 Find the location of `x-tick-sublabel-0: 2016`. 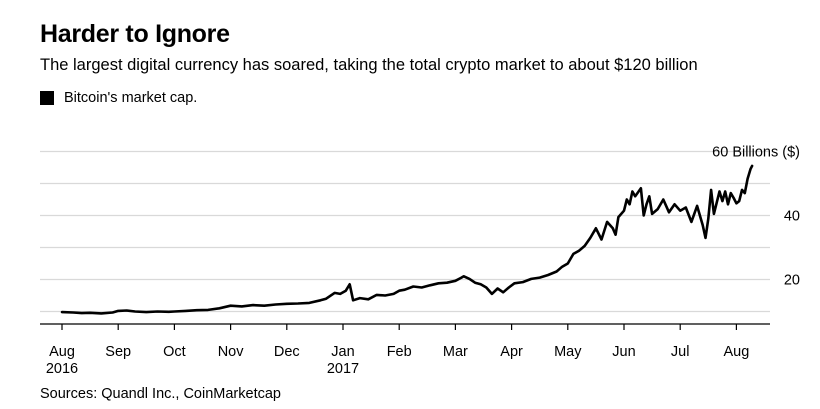

x-tick-sublabel-0: 2016 is located at coordinates (62, 369).